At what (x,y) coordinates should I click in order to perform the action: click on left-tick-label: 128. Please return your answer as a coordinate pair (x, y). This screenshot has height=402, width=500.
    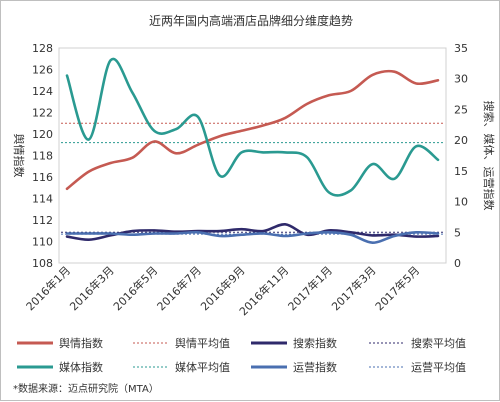
    Looking at the image, I should click on (42, 48).